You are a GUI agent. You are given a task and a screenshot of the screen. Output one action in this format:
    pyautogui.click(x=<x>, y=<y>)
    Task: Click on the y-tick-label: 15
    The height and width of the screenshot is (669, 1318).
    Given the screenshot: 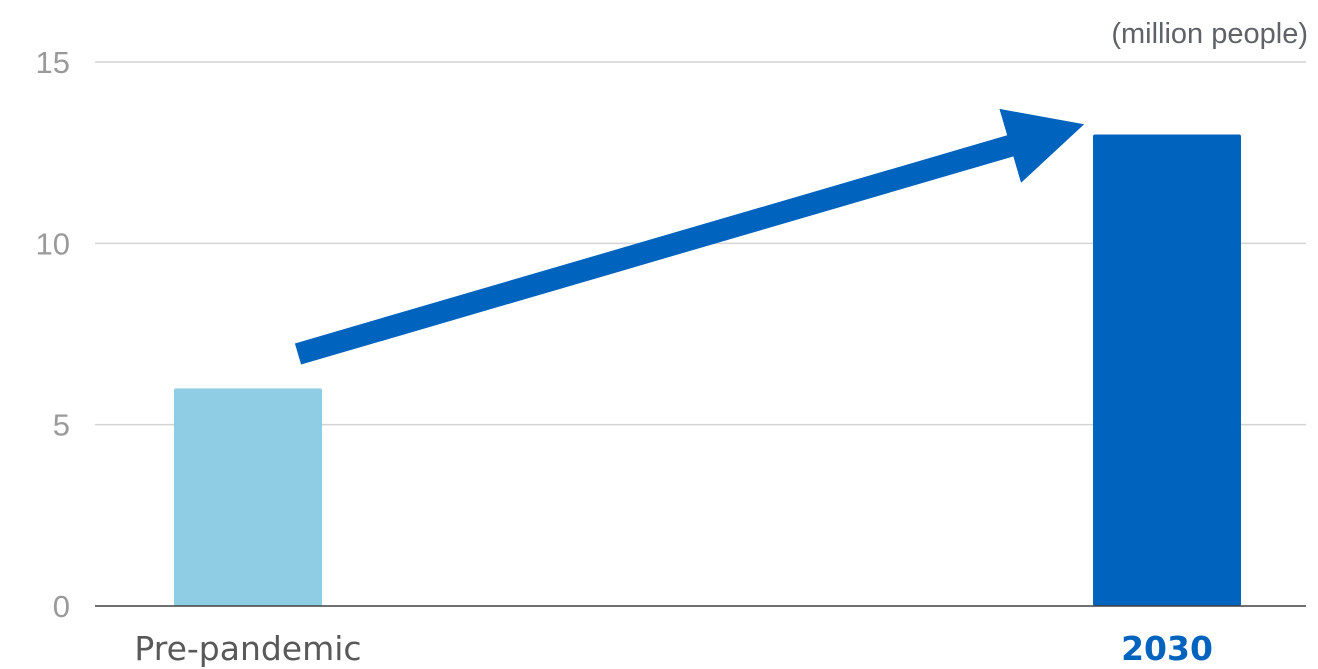 What is the action you would take?
    pyautogui.click(x=53, y=62)
    